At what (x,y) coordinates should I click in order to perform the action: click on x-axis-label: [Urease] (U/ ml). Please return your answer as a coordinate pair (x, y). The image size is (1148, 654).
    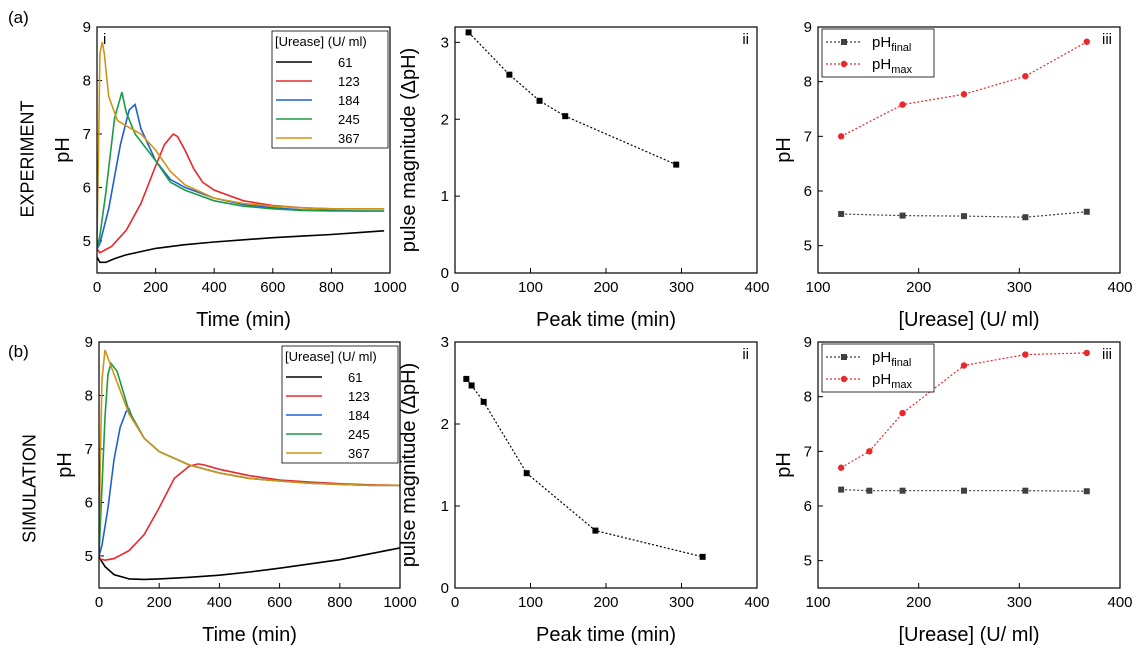
    Looking at the image, I should click on (968, 635).